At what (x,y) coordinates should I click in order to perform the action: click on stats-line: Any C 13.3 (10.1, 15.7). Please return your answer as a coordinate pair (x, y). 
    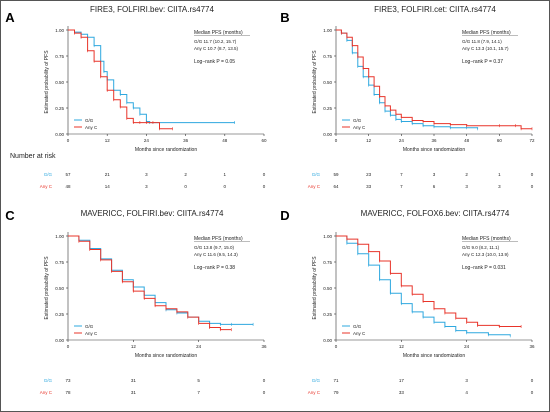
    Looking at the image, I should click on (485, 48).